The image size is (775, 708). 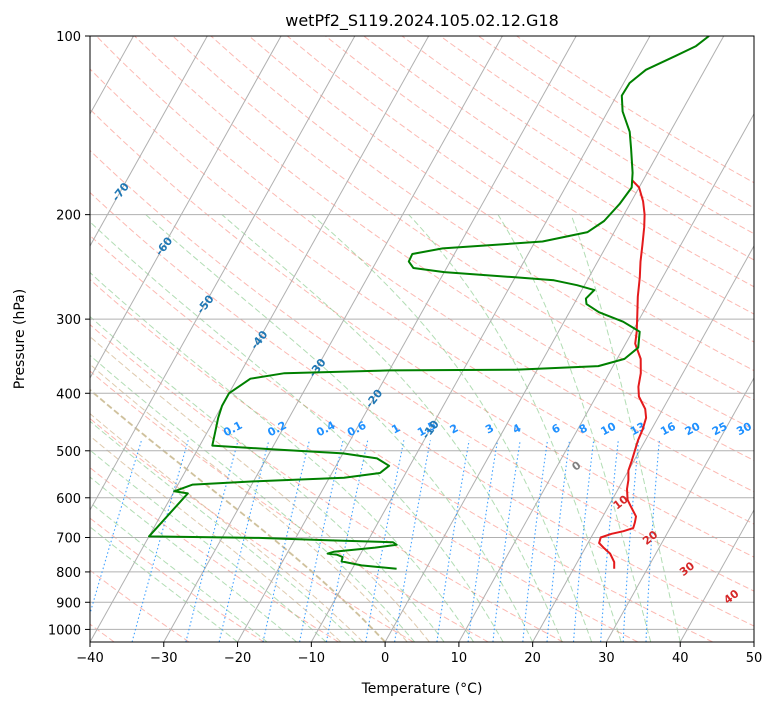 I want to click on x-axis-label: Temperature (°C), so click(x=422, y=689).